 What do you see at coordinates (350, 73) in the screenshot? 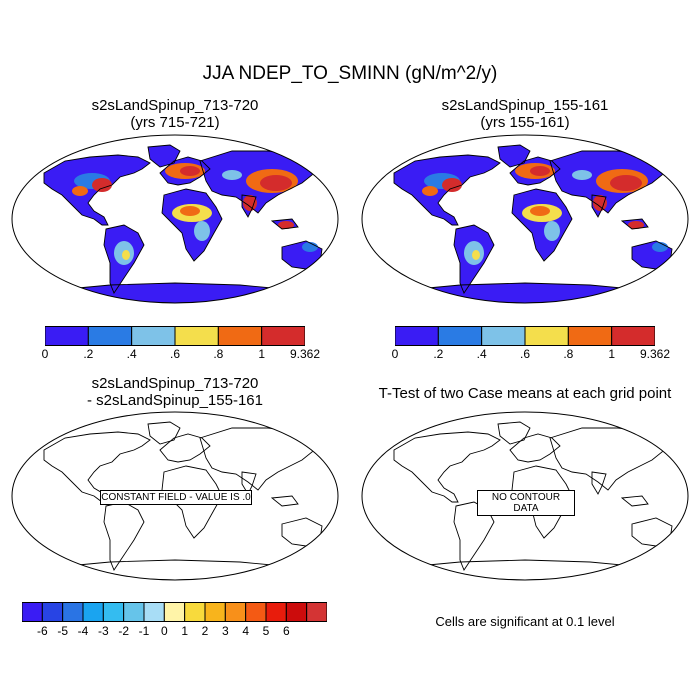
I see `figure-title: JJA NDEP_TO_SMINN (gN/m^2/y)` at bounding box center [350, 73].